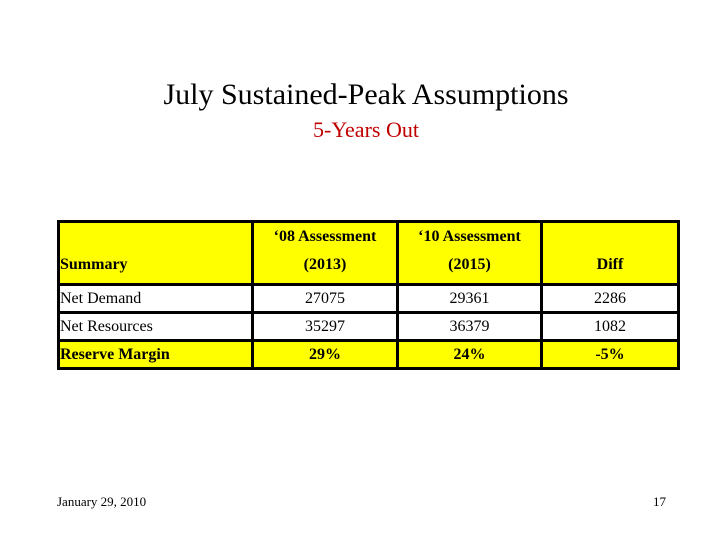 Image resolution: width=720 pixels, height=540 pixels. What do you see at coordinates (610, 354) in the screenshot?
I see `cell-value-diff: -5%` at bounding box center [610, 354].